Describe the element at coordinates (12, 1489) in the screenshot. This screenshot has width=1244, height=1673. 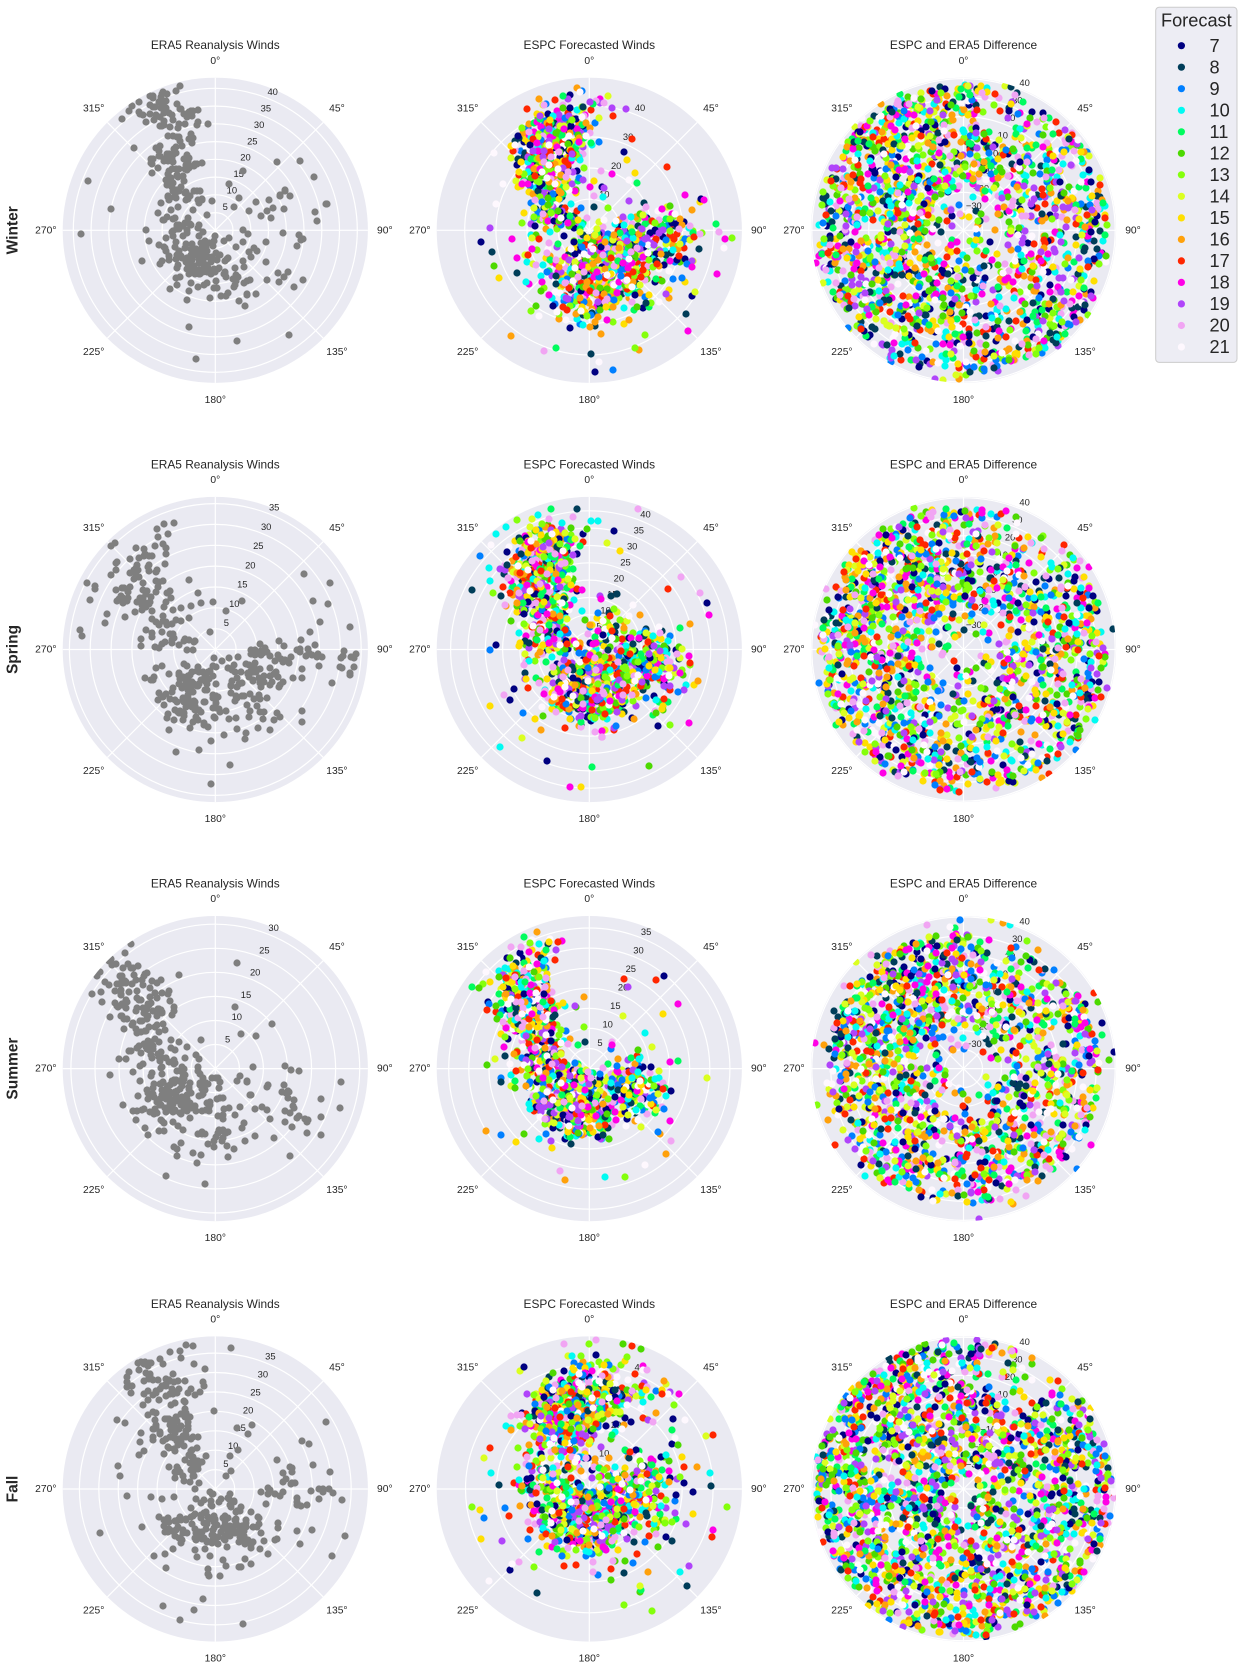
I see `svg-text: Fall` at that location.